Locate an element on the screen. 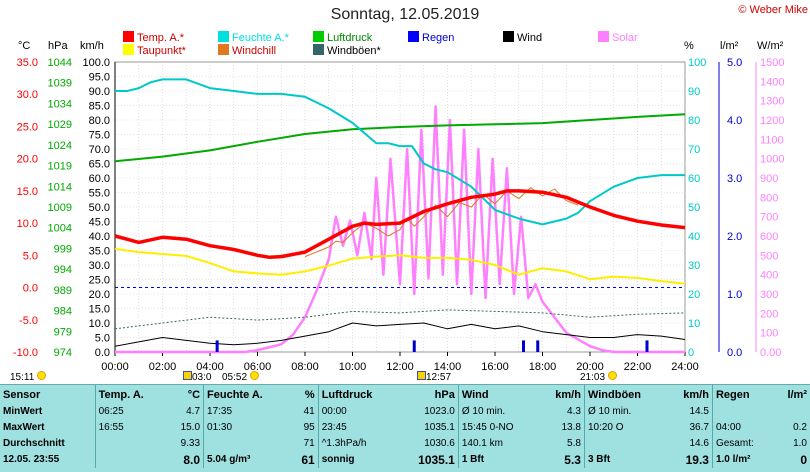 The height and width of the screenshot is (472, 810). rain-axis-title: l/m² is located at coordinates (729, 46).